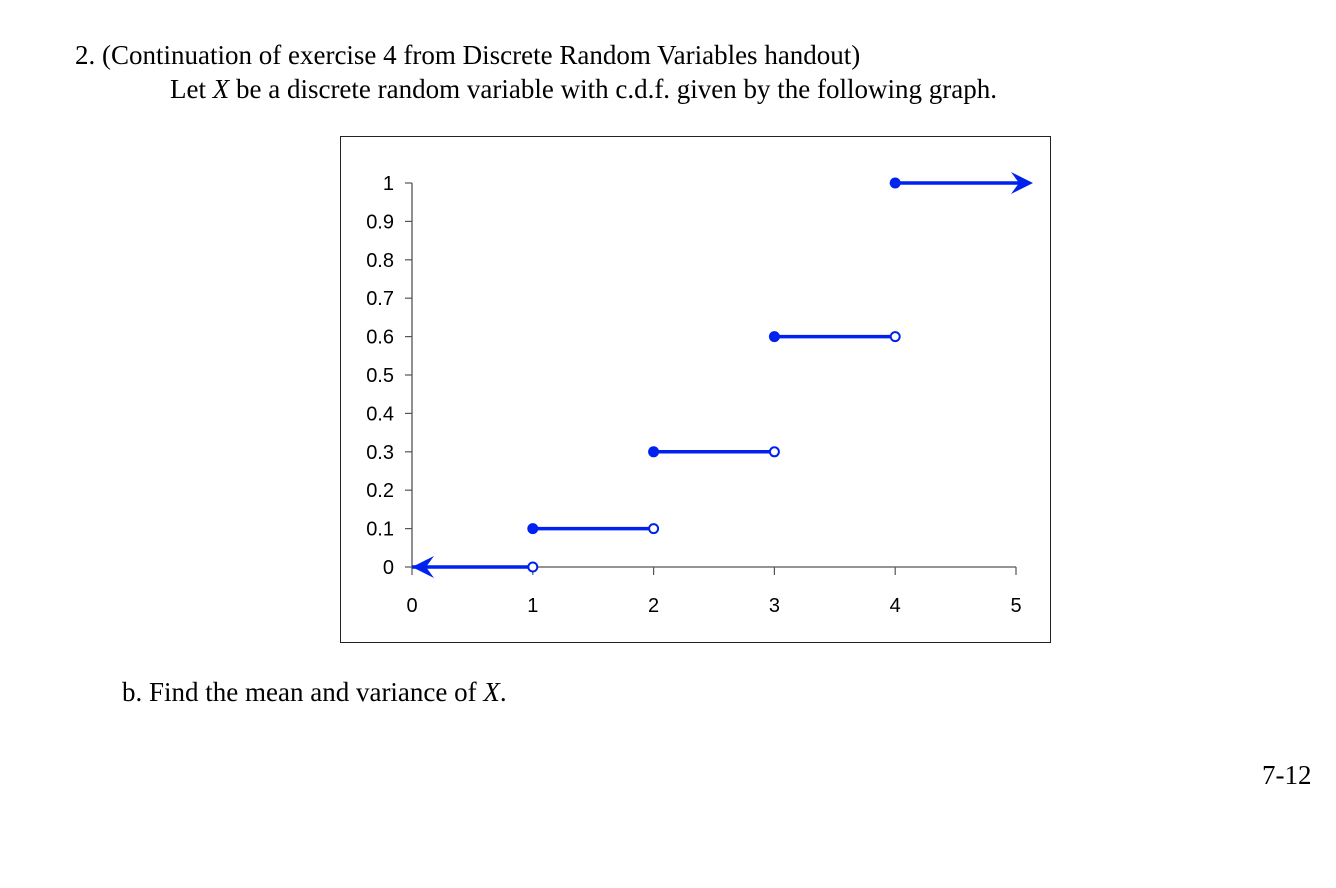  I want to click on page-number: 7-12, so click(1287, 775).